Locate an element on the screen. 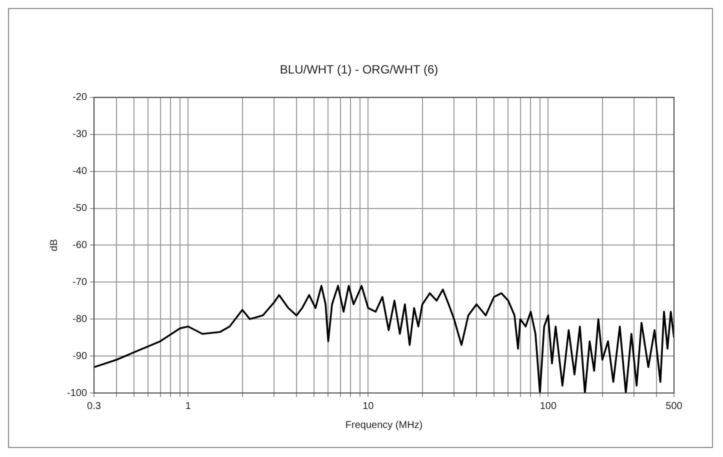 Image resolution: width=723 pixels, height=457 pixels. x-tick-label: 0.3 is located at coordinates (94, 406).